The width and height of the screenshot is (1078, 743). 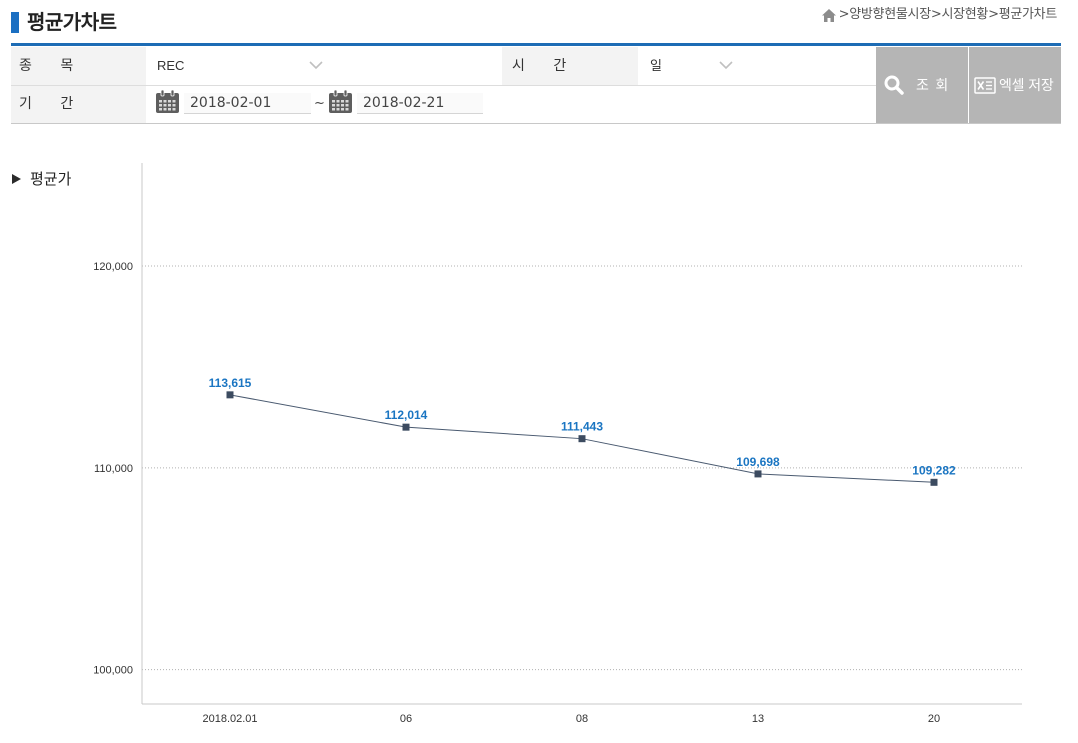 I want to click on data-label: 112,014, so click(x=406, y=415).